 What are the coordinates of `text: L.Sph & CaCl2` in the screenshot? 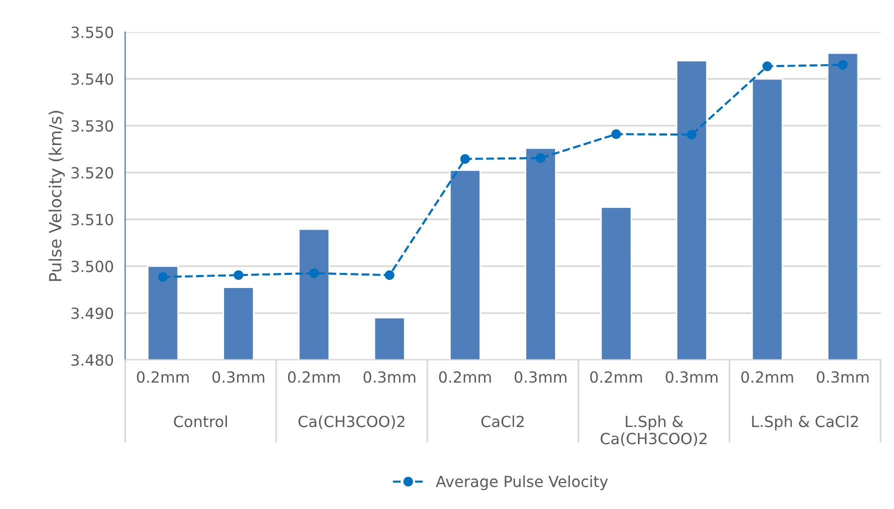 It's located at (805, 422).